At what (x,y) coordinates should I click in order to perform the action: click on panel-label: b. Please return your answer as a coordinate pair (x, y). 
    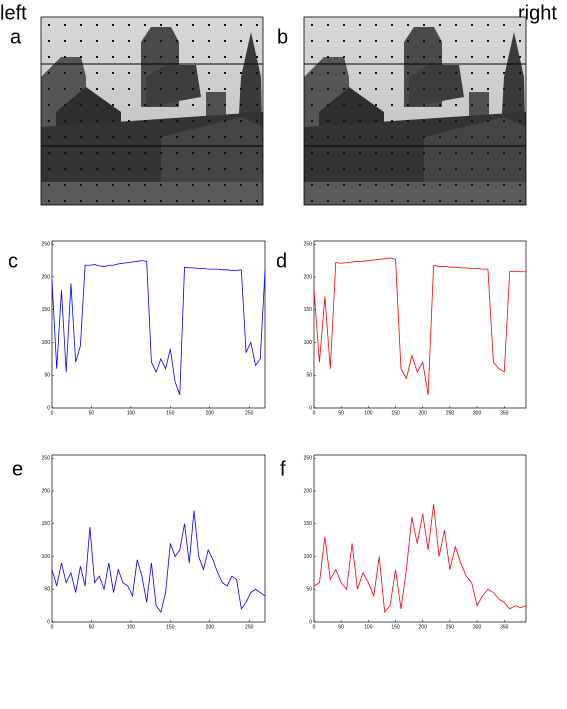
    Looking at the image, I should click on (282, 37).